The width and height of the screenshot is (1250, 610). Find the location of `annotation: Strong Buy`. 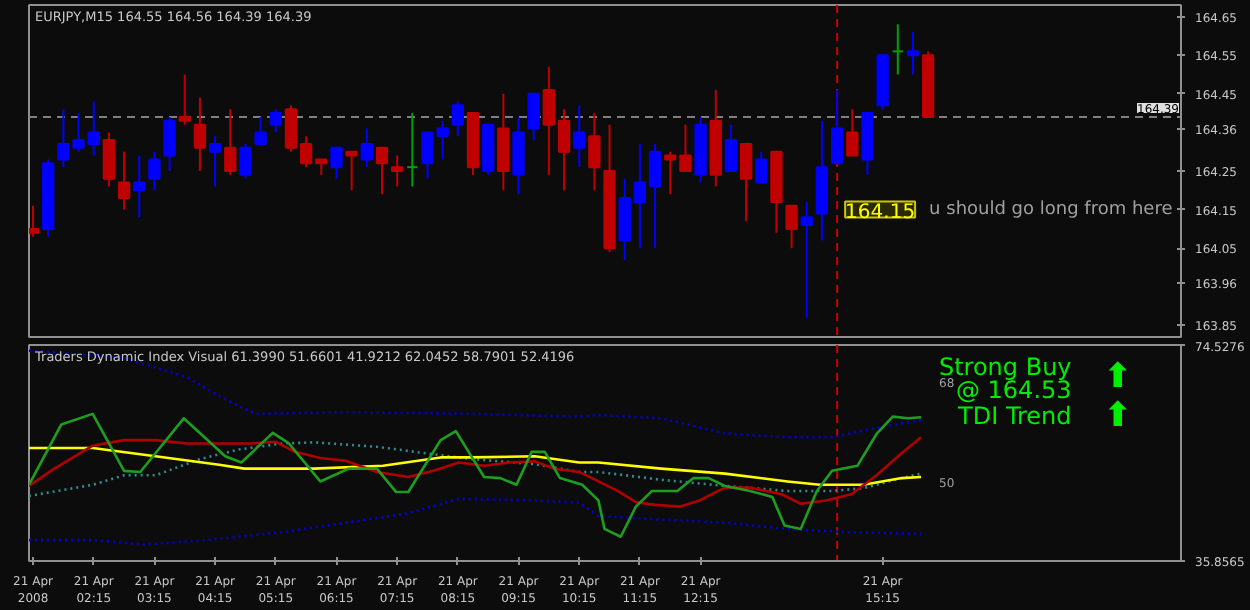

annotation: Strong Buy is located at coordinates (1005, 366).